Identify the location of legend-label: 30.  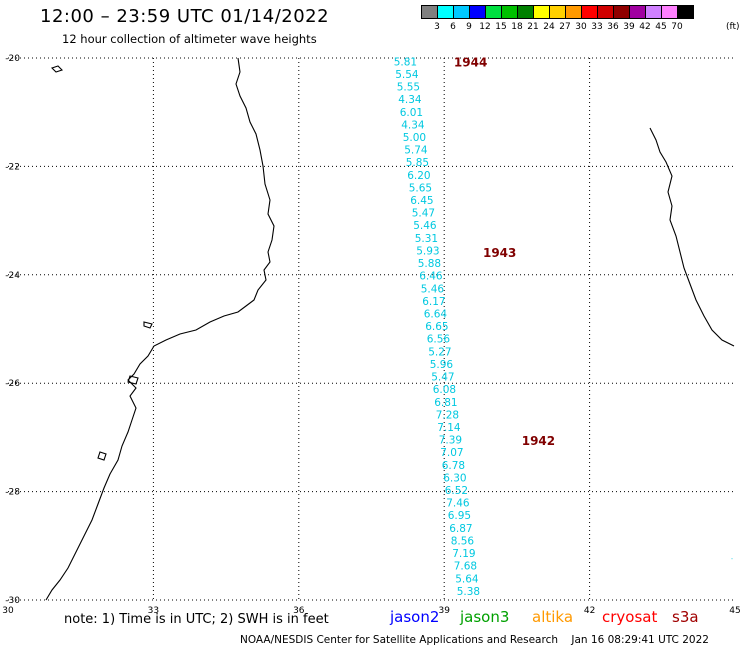
(581, 27).